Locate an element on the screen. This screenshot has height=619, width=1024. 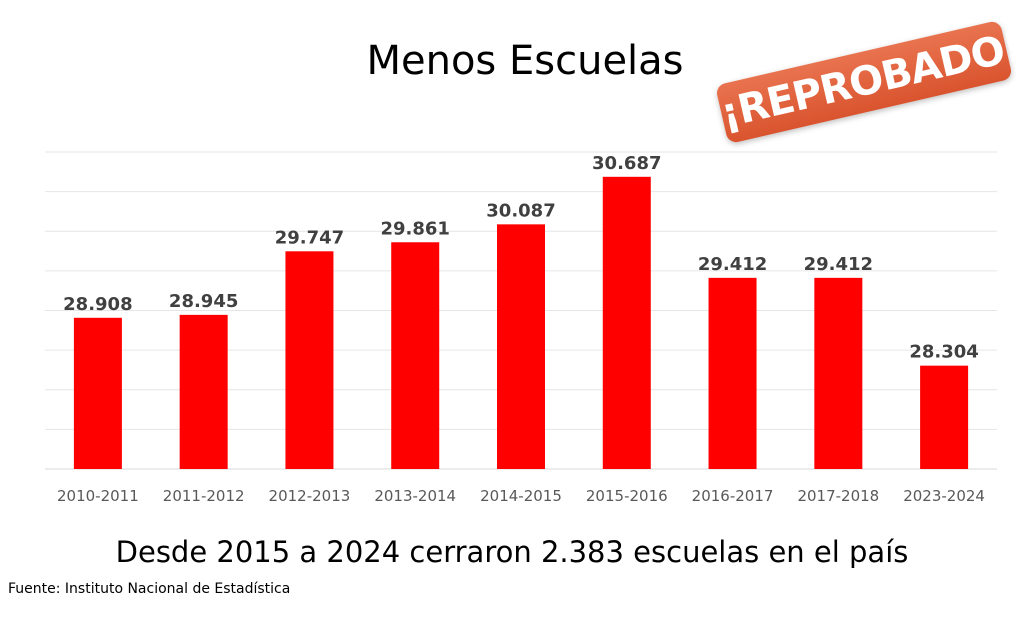
data-label: 28.304 is located at coordinates (943, 352).